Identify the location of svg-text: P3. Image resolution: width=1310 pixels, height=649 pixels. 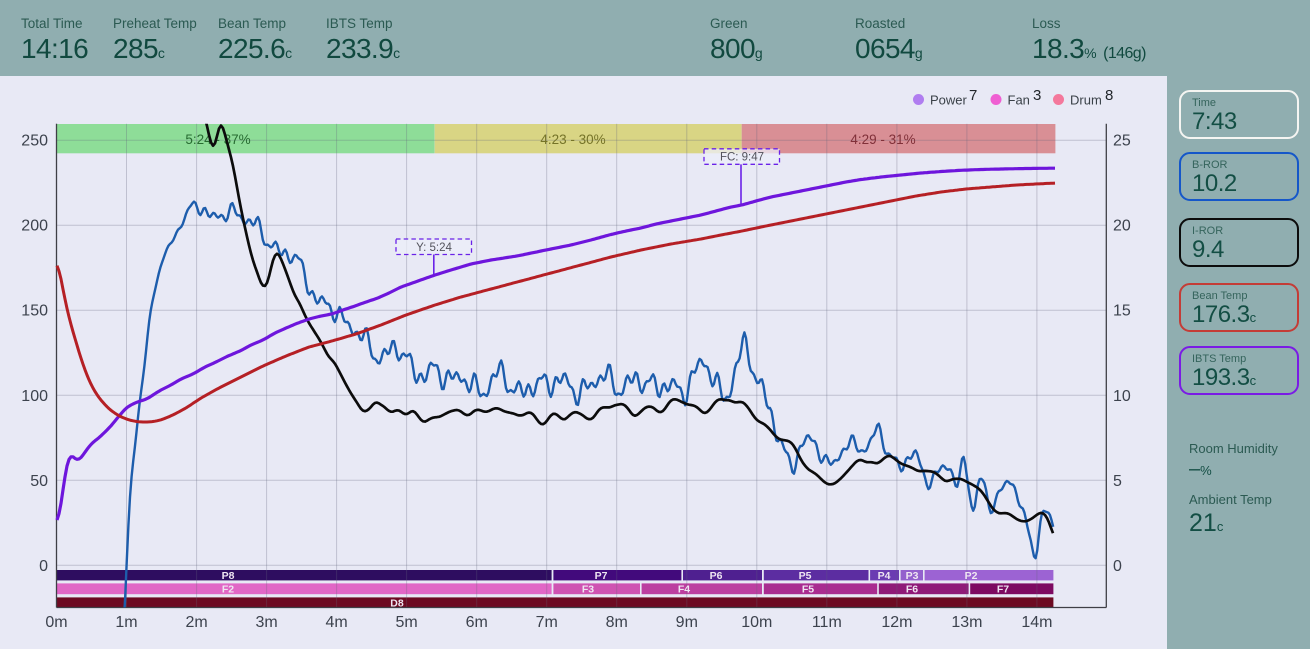
(912, 576).